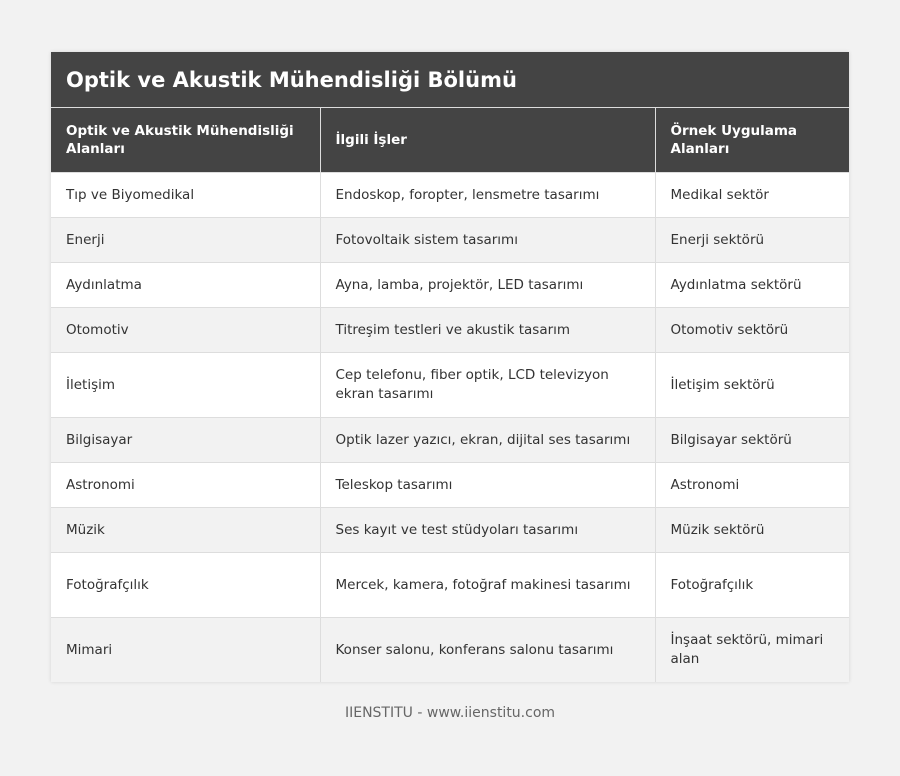 This screenshot has width=900, height=776. I want to click on table-cell: İletişim sektörü, so click(752, 385).